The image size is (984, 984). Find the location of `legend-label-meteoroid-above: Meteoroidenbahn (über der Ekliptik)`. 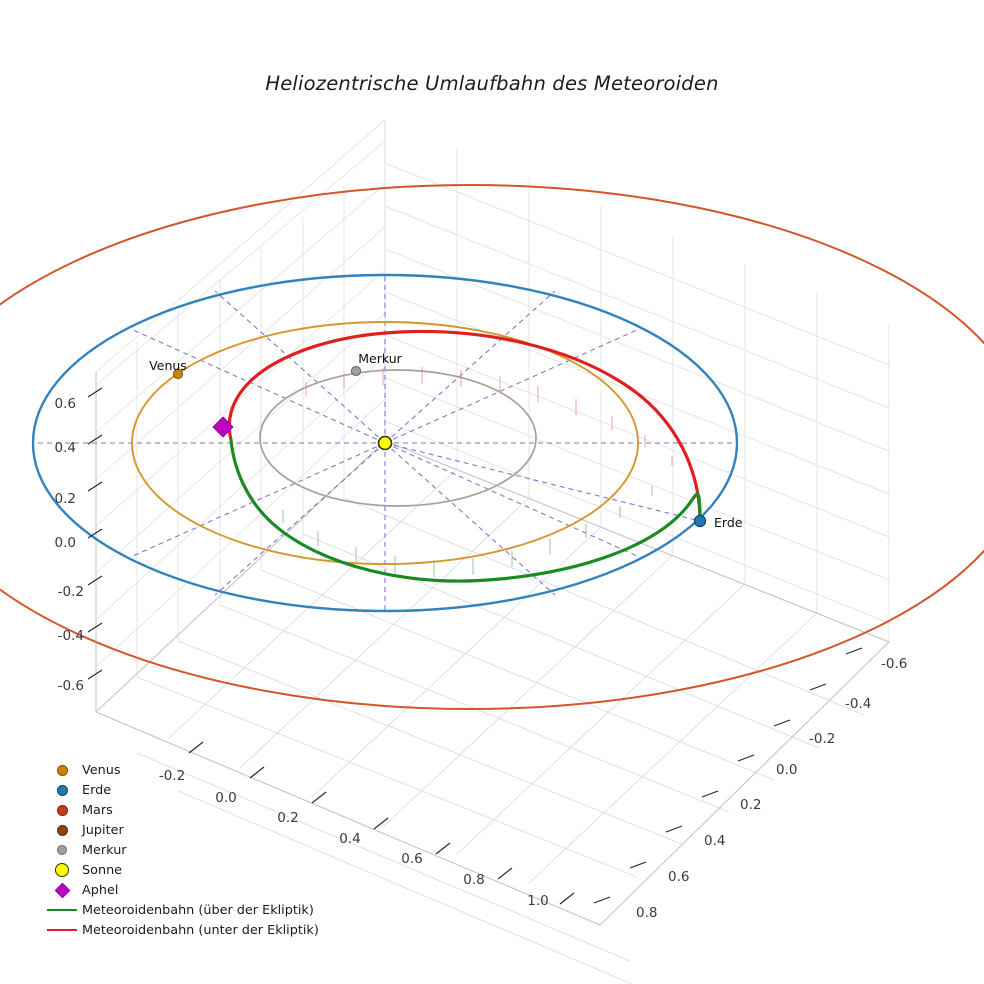

legend-label-meteoroid-above: Meteoroidenbahn (über der Ekliptik) is located at coordinates (198, 910).